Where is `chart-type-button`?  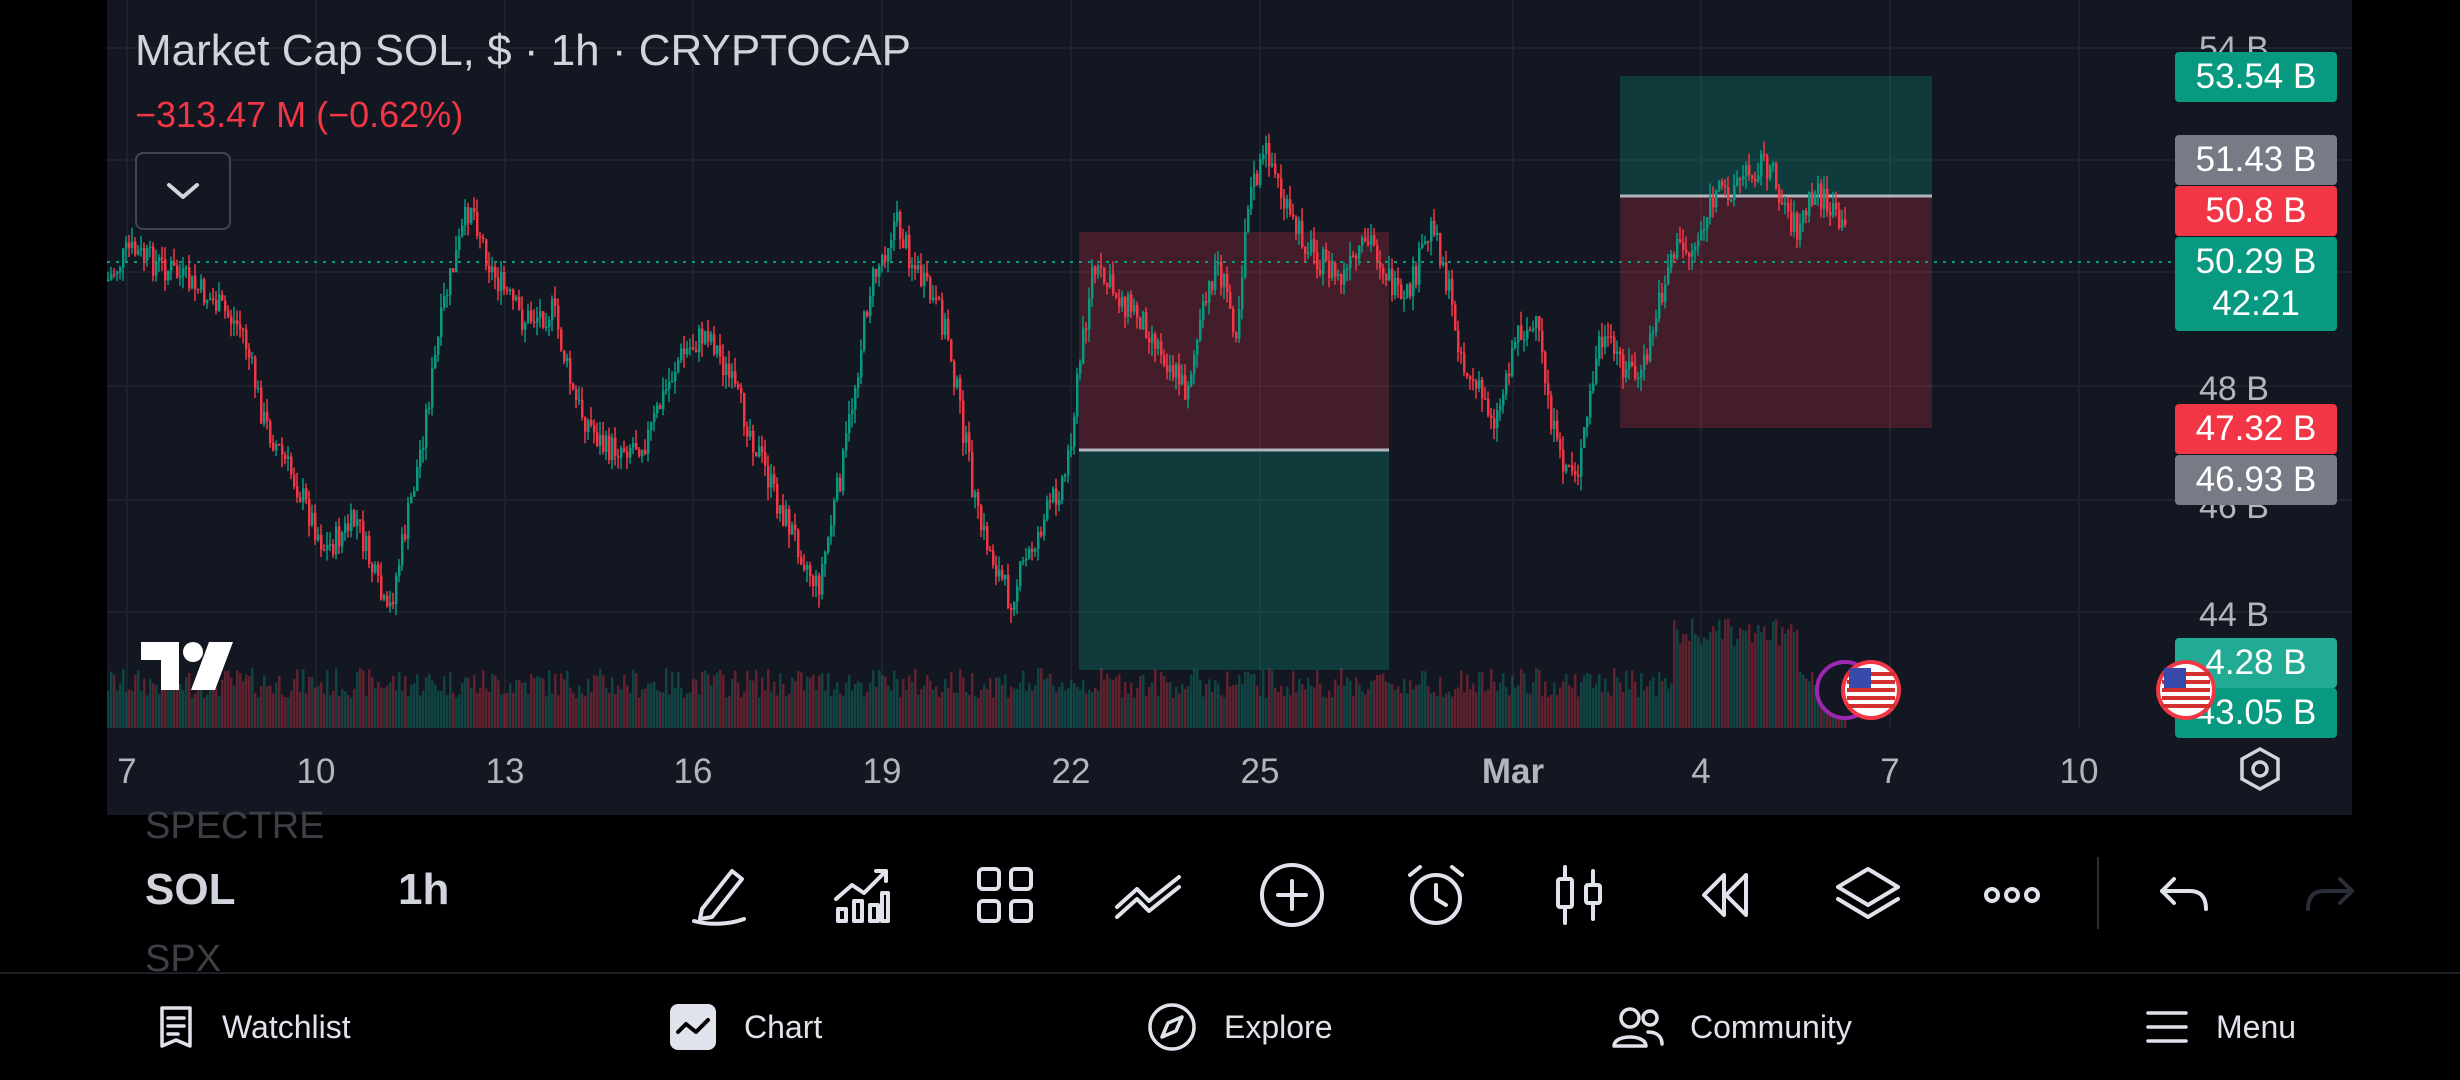
chart-type-button is located at coordinates (1580, 895).